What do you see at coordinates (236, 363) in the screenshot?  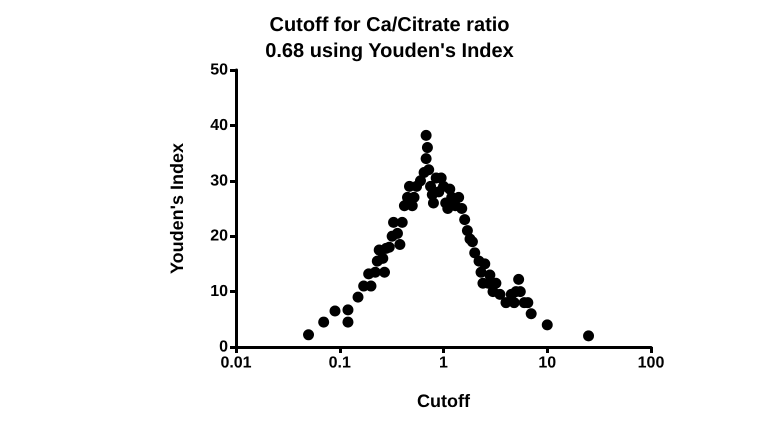 I see `x-tick-label: 0.01` at bounding box center [236, 363].